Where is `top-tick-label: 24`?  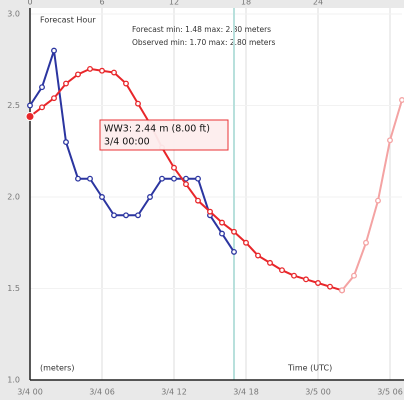
top-tick-label: 24 is located at coordinates (318, 3).